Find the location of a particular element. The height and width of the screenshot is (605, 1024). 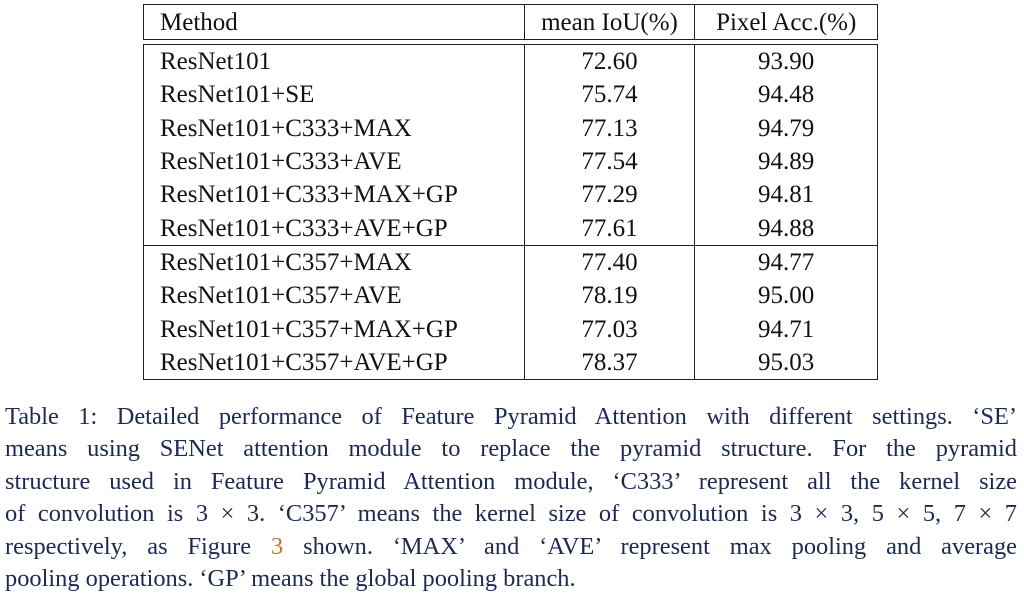

table-row: ResNet101+SE 75.74 94.48 is located at coordinates (510, 95).